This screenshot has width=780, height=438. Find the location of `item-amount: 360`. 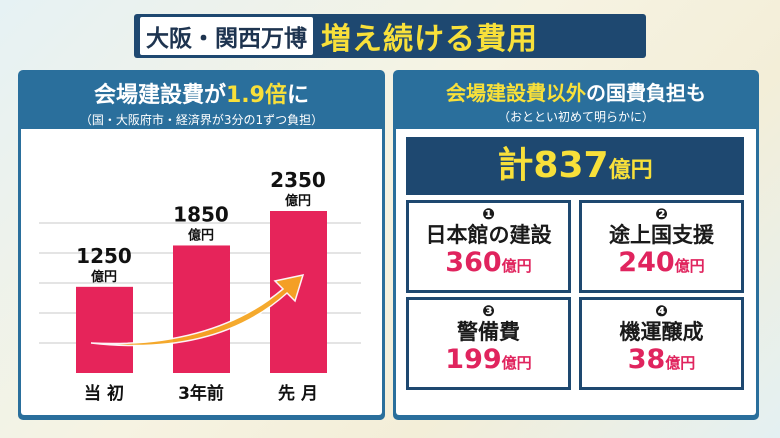

item-amount: 360 is located at coordinates (473, 262).